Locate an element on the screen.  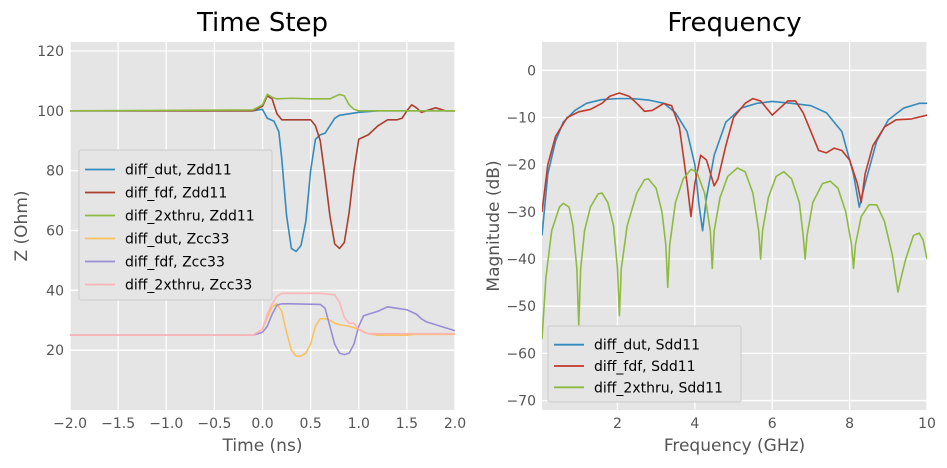
legend-entry: diff_dut, Sdd11 is located at coordinates (647, 346).